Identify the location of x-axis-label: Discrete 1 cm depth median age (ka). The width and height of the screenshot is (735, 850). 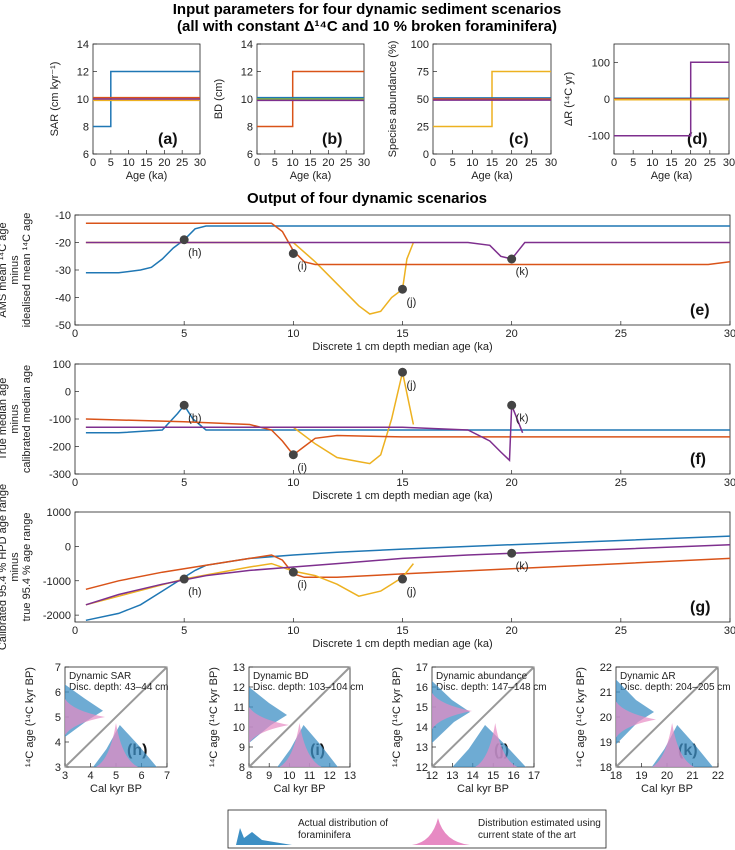
(402, 347).